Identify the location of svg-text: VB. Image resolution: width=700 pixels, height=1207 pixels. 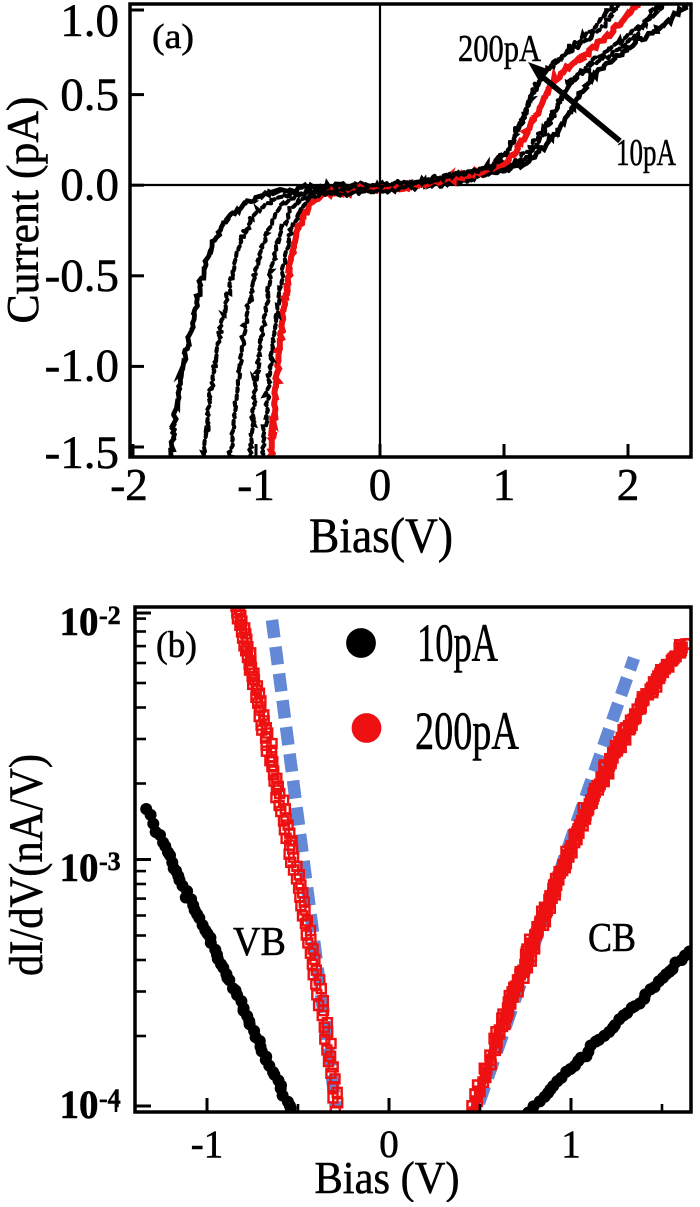
(259, 941).